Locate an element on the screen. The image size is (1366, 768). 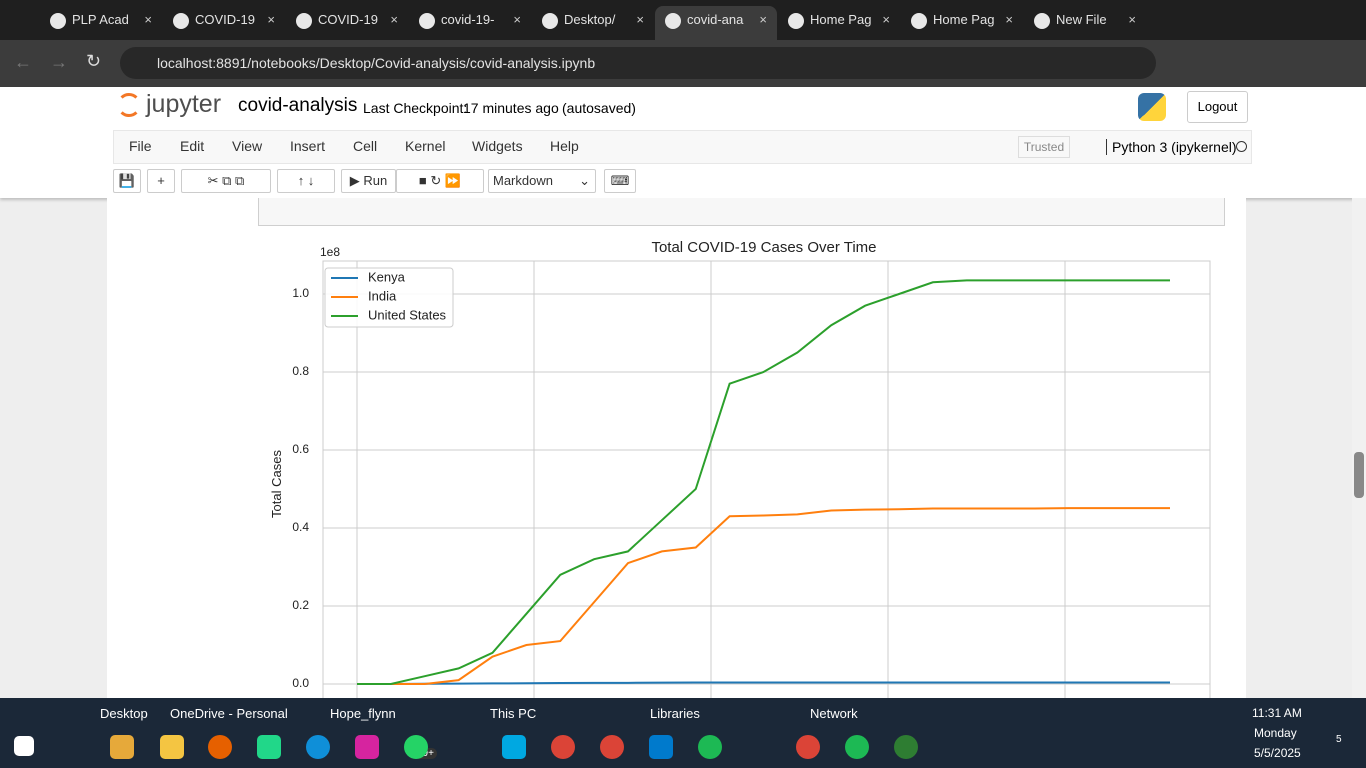
browser-tab: covid-19- × is located at coordinates (470, 23).